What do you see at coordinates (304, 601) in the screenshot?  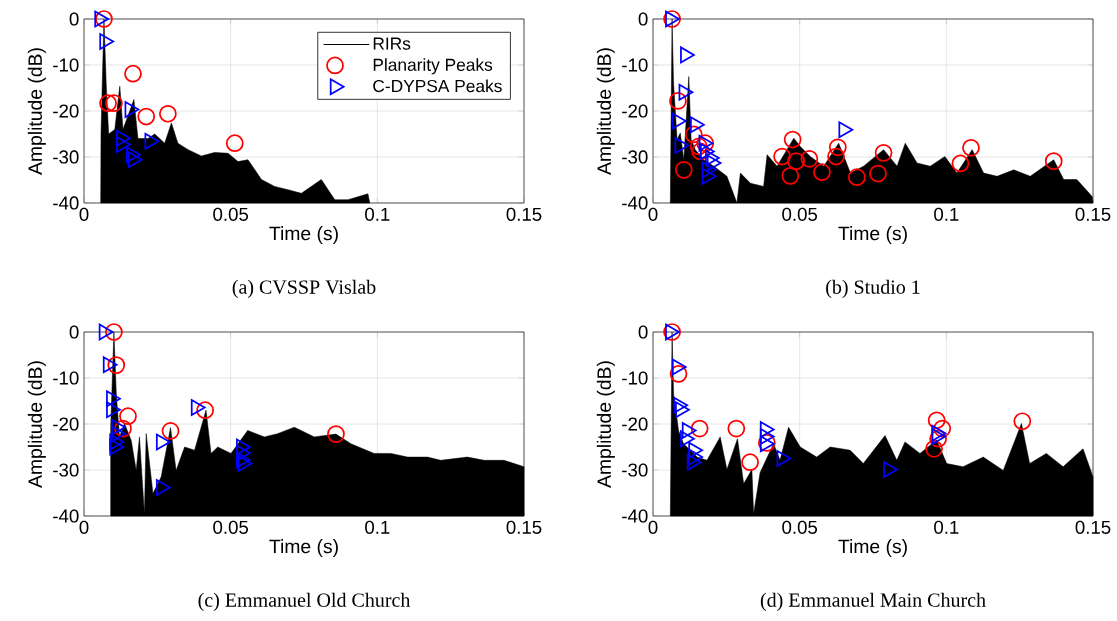 I see `text: (c) Emmanuel Old Church` at bounding box center [304, 601].